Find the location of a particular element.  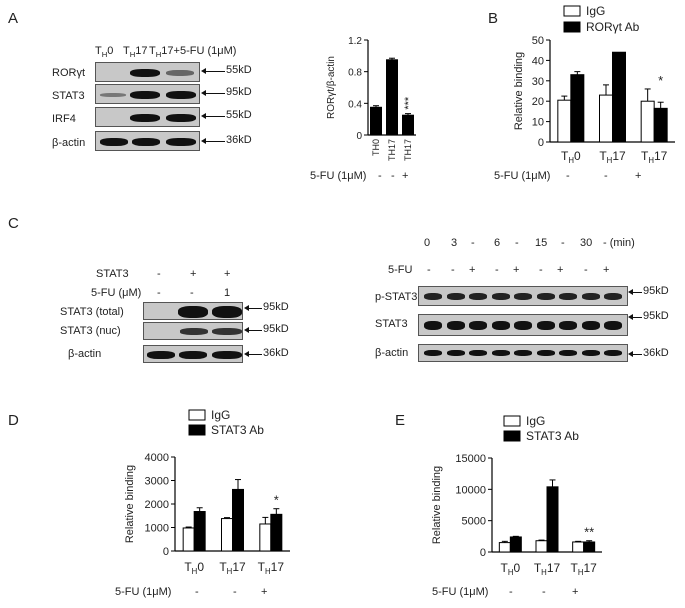

treatment-label-d: 5-FU (1μM) is located at coordinates (143, 592).